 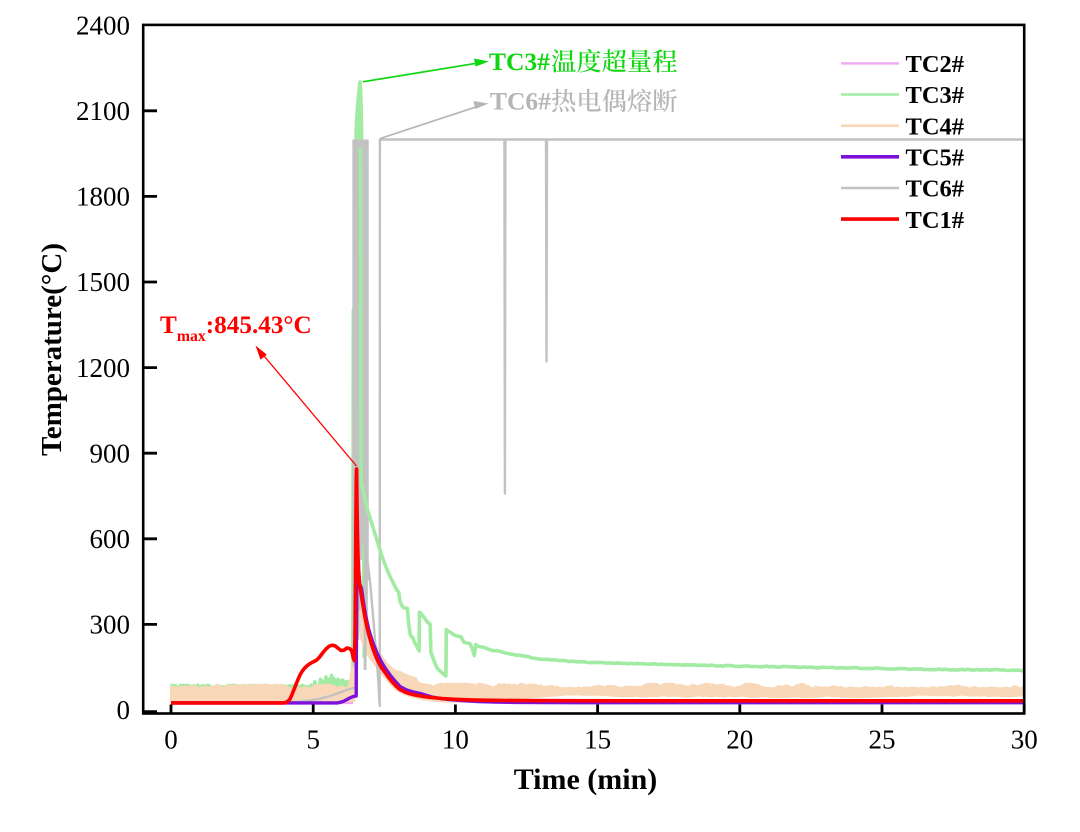 What do you see at coordinates (597, 740) in the screenshot?
I see `svg-text: 15` at bounding box center [597, 740].